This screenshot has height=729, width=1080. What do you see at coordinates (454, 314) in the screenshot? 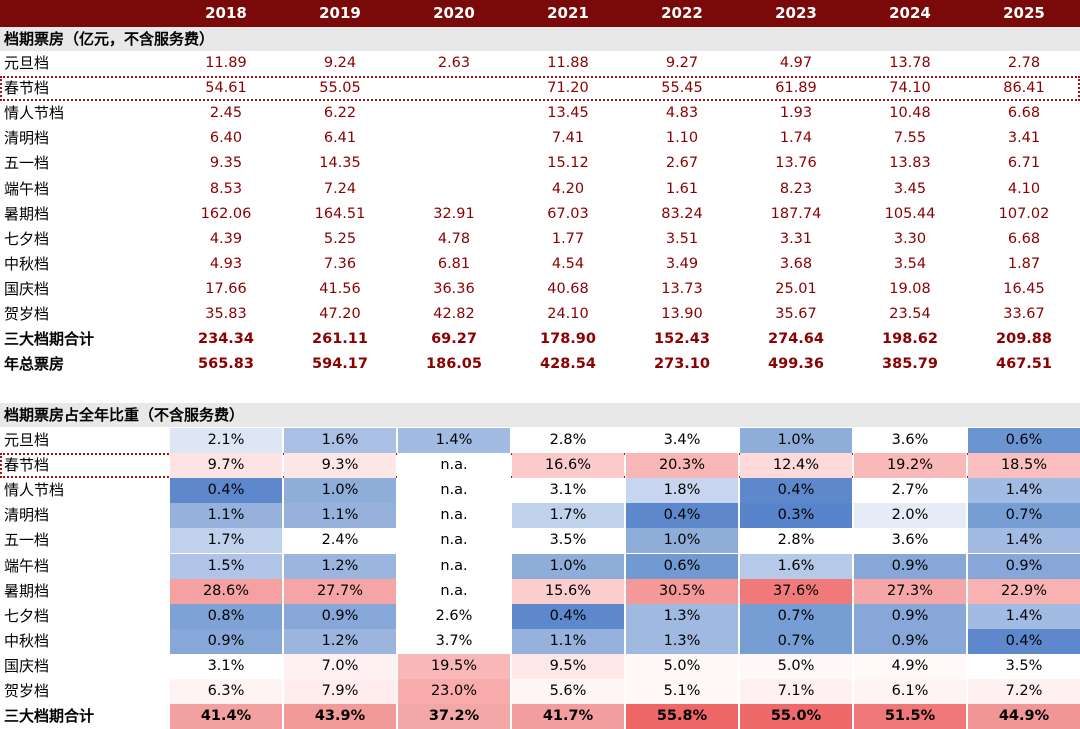
I see `value-cell: 42.82` at bounding box center [454, 314].